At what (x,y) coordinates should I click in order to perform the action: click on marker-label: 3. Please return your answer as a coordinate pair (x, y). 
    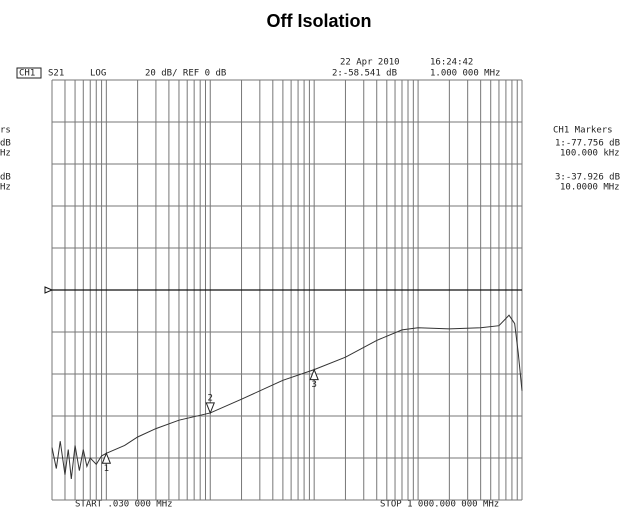
    Looking at the image, I should click on (313, 385).